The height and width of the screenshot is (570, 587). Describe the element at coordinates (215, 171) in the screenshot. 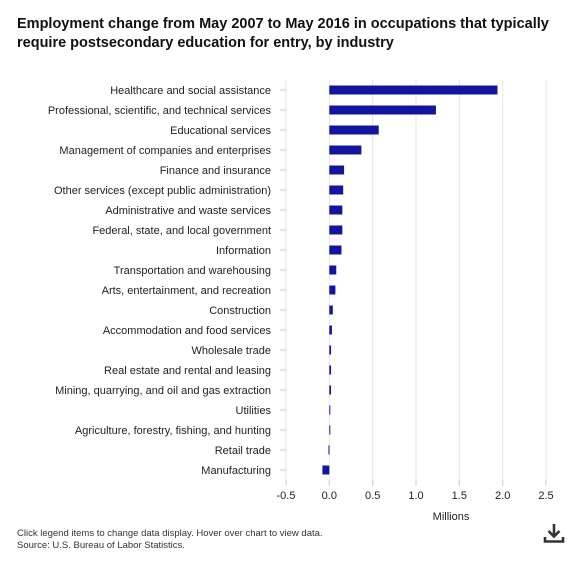

I see `category-label: Finance and insurance` at that location.